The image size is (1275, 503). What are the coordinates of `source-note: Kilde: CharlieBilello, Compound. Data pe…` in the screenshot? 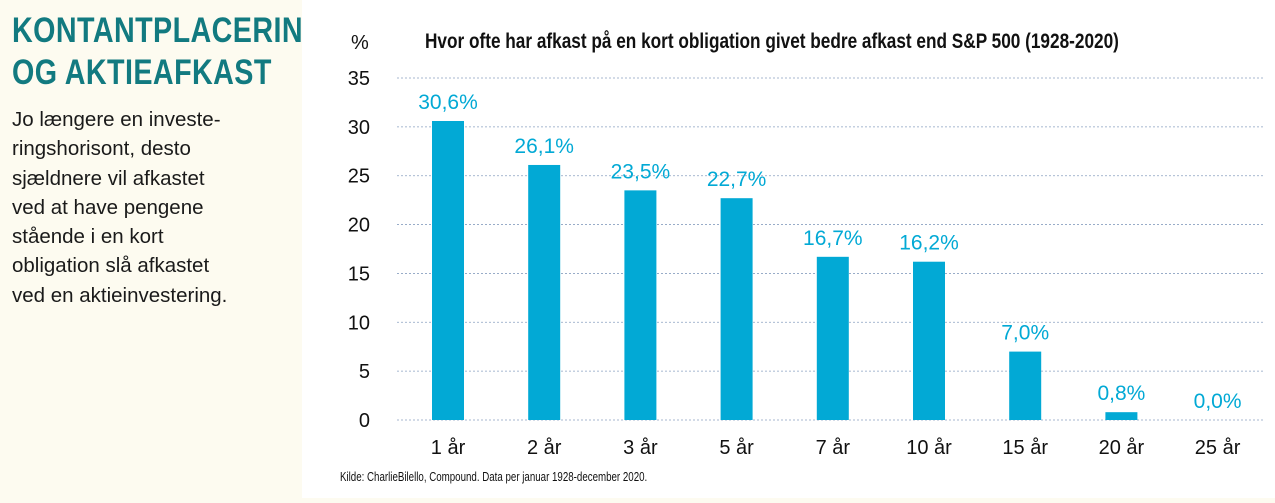 It's located at (493, 477).